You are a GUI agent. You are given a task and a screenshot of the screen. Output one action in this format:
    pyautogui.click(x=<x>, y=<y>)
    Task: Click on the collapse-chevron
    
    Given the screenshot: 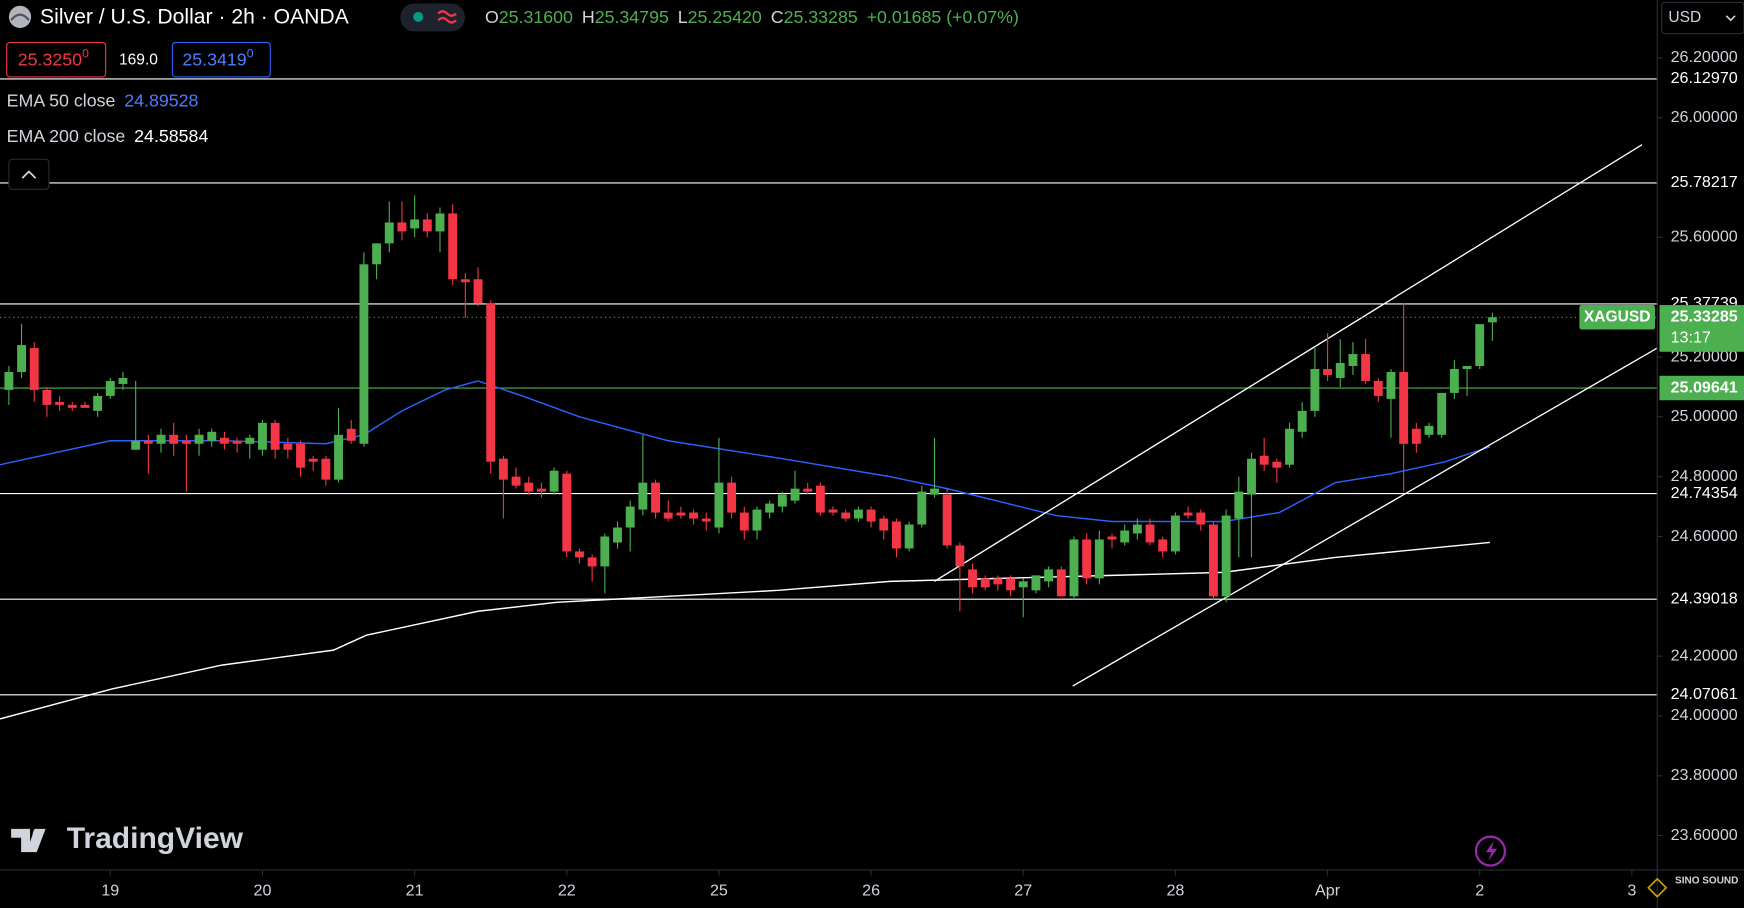 What is the action you would take?
    pyautogui.click(x=29, y=174)
    